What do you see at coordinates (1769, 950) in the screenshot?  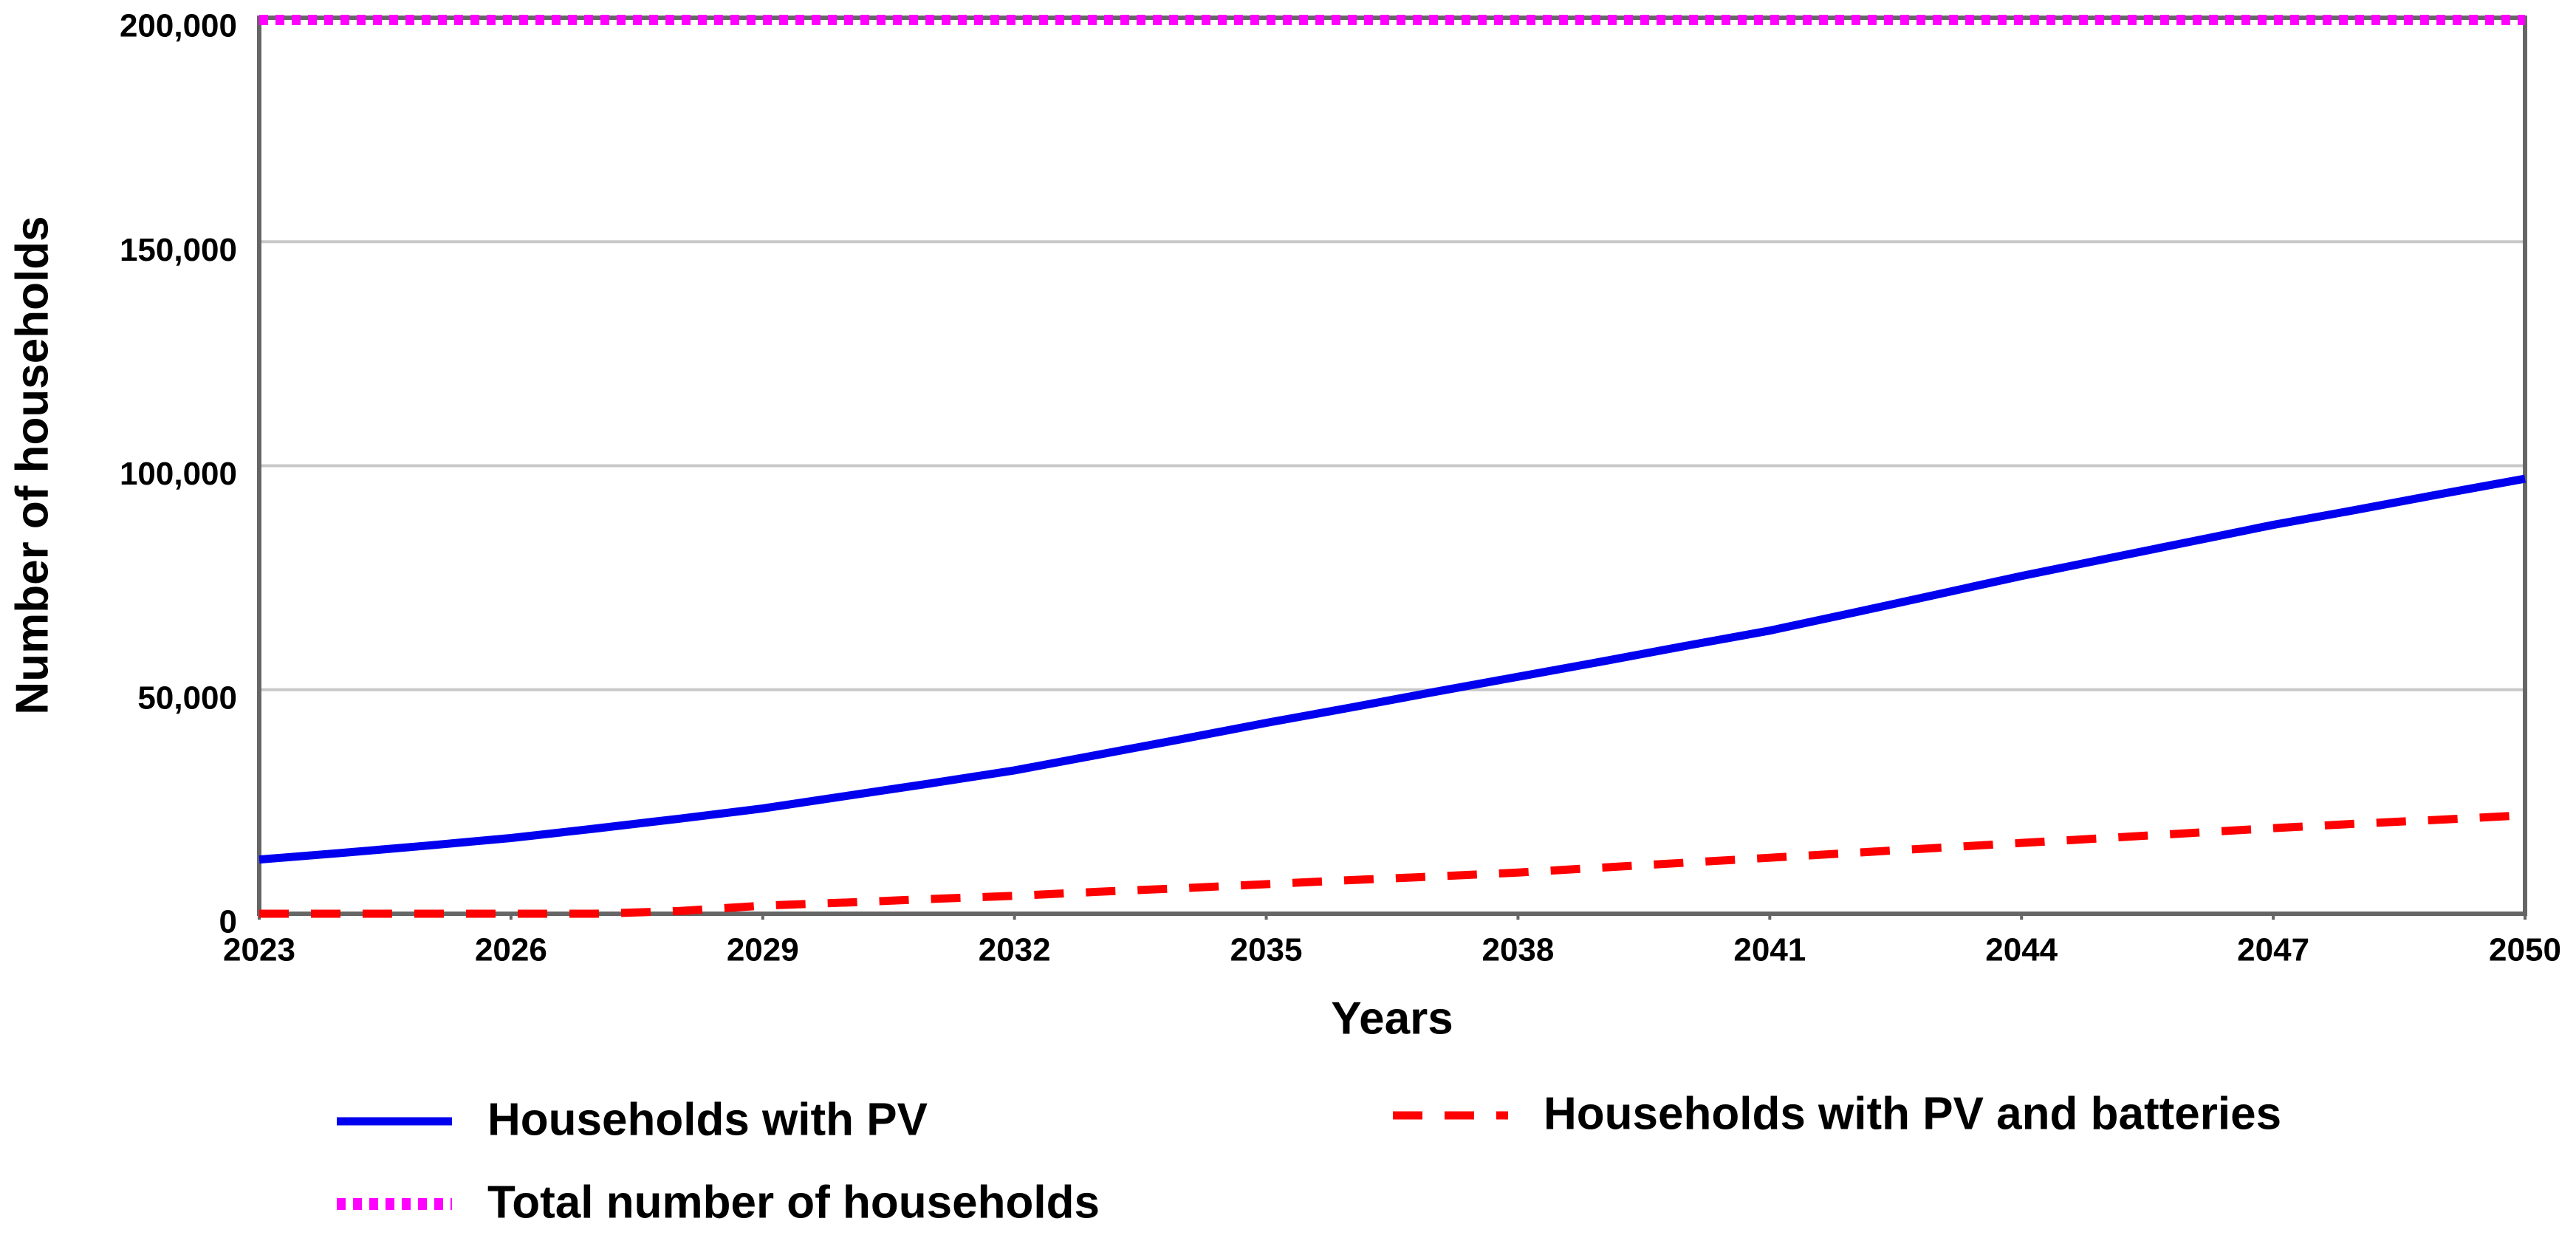 I see `x-tick-label: 2041` at bounding box center [1769, 950].